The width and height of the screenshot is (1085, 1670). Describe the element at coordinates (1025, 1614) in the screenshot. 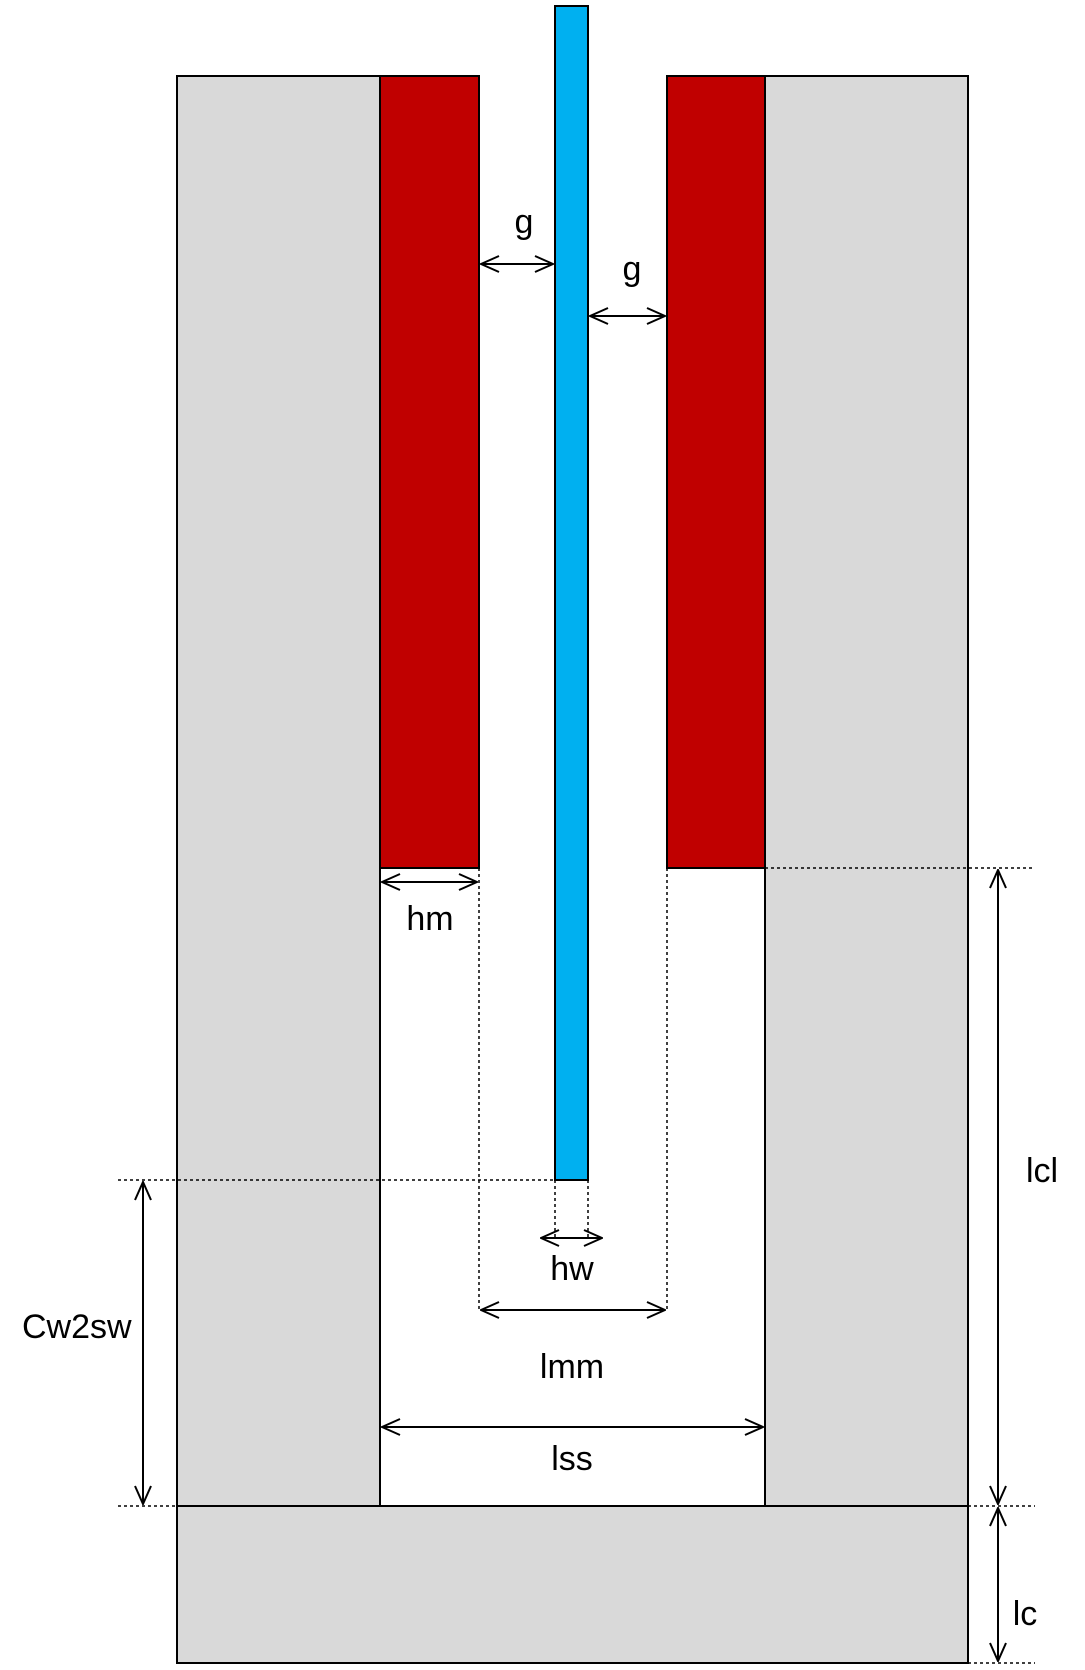

I see `lc-label: lc` at that location.